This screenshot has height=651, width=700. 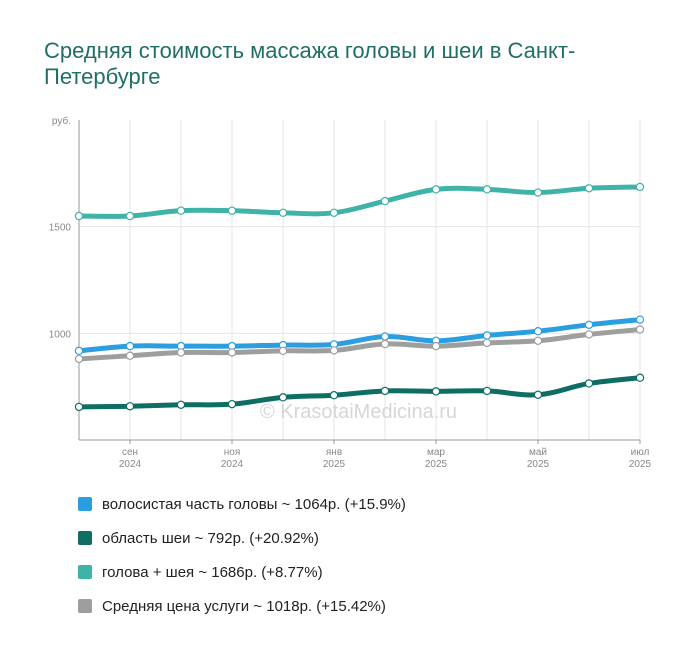 What do you see at coordinates (436, 452) in the screenshot?
I see `x-tick-label: мар` at bounding box center [436, 452].